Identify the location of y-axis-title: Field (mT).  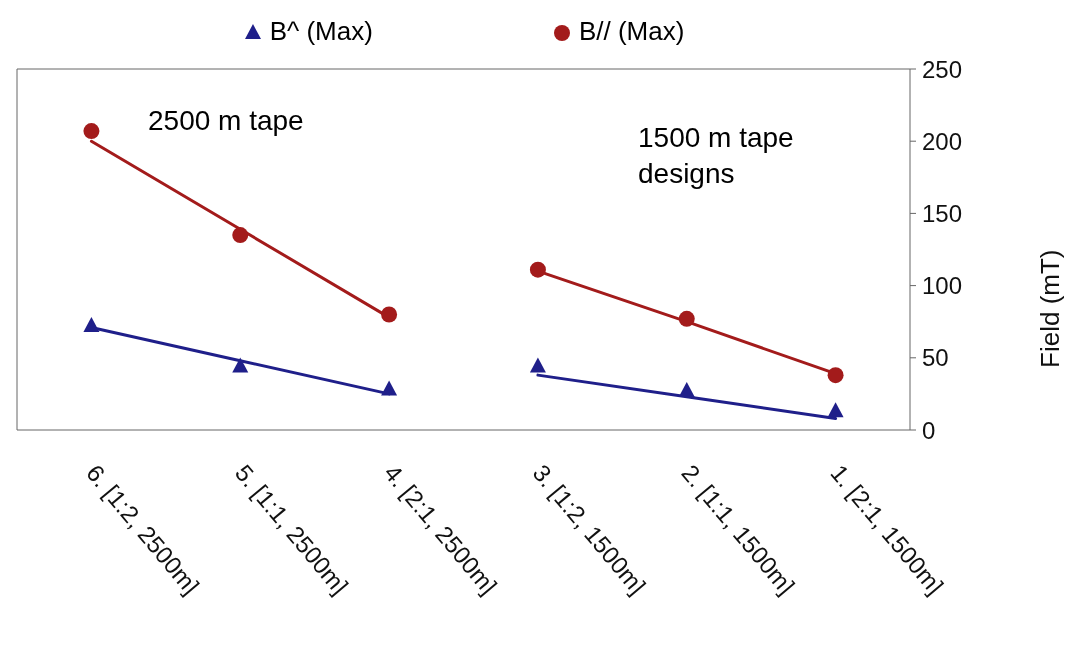
(1050, 308).